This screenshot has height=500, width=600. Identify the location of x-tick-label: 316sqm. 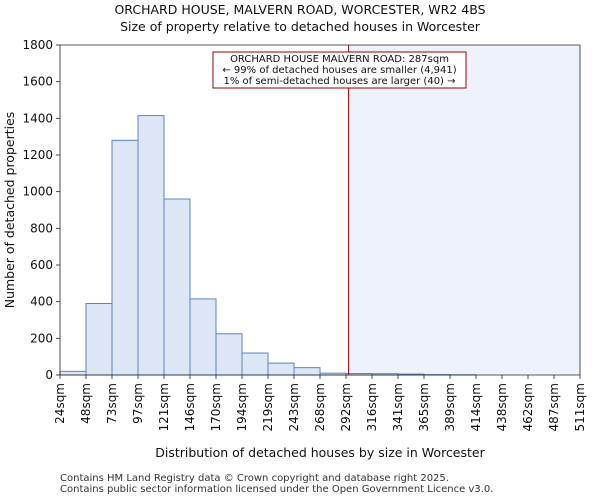
(372, 407).